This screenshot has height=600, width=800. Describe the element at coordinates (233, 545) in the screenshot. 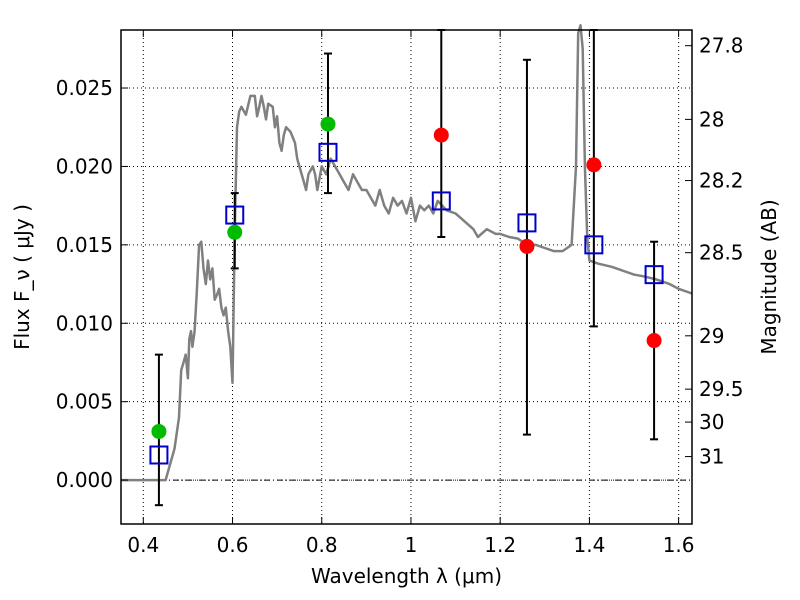

I see `x-tick-label-1: 0.6` at that location.